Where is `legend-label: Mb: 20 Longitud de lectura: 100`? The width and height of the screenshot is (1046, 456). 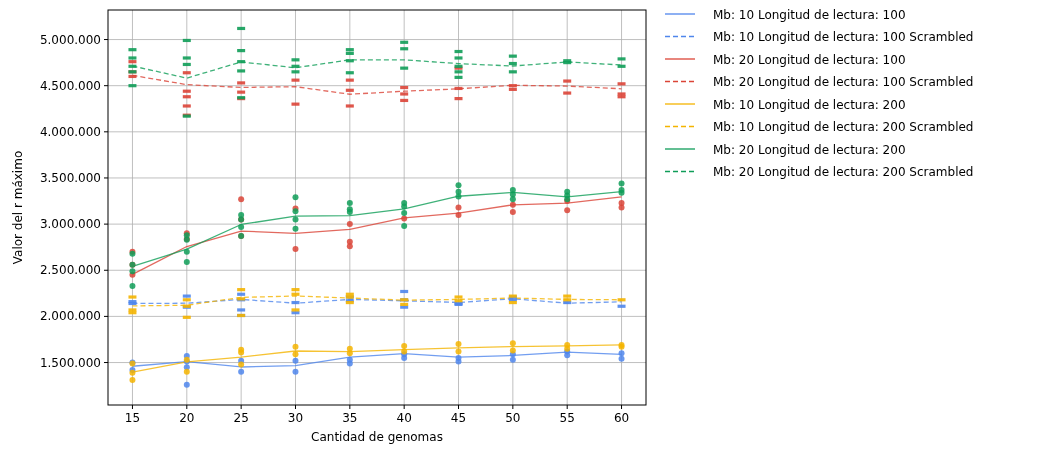
legend-label: Mb: 20 Longitud de lectura: 100 is located at coordinates (809, 59).